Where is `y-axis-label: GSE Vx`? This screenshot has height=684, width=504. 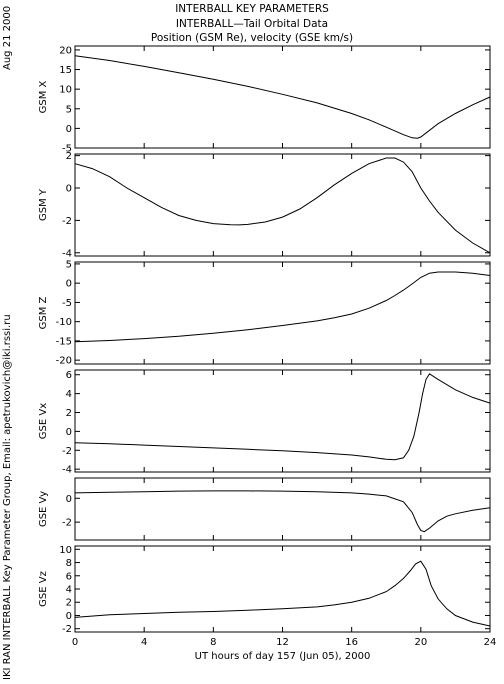 y-axis-label: GSE Vx is located at coordinates (43, 421).